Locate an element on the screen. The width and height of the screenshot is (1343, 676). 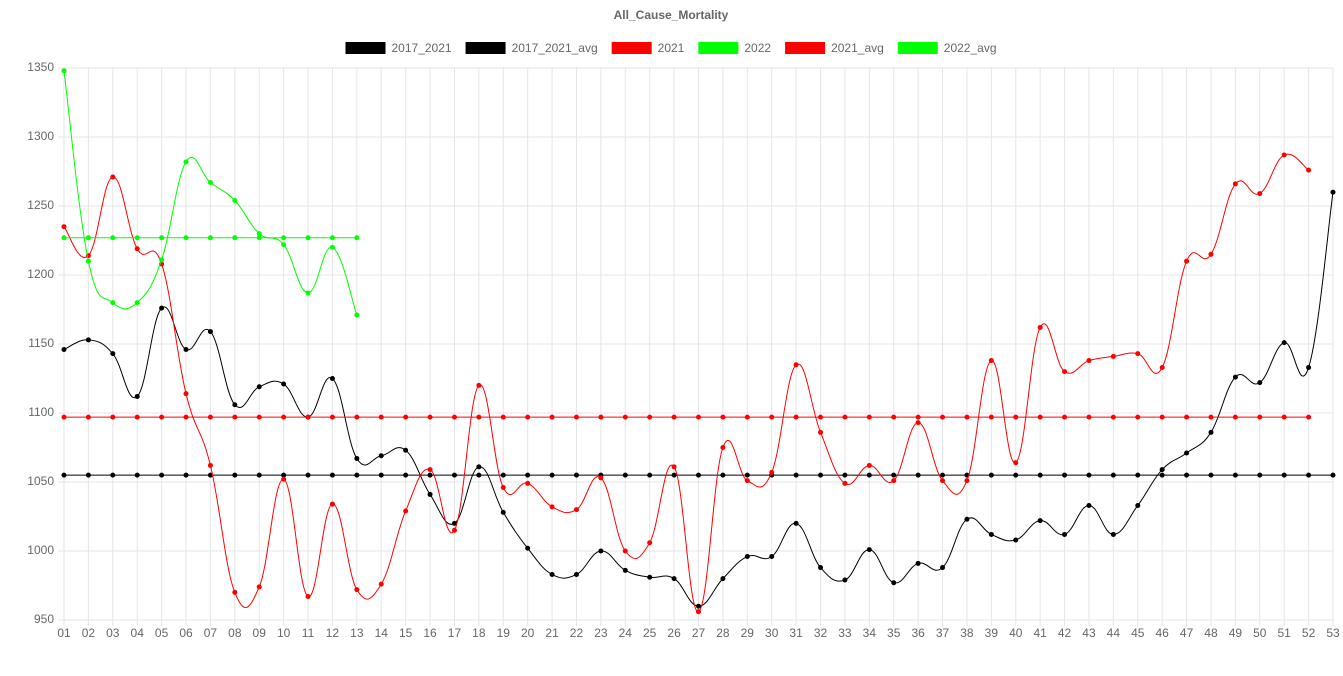
x-tick-label: 43 is located at coordinates (1089, 633).